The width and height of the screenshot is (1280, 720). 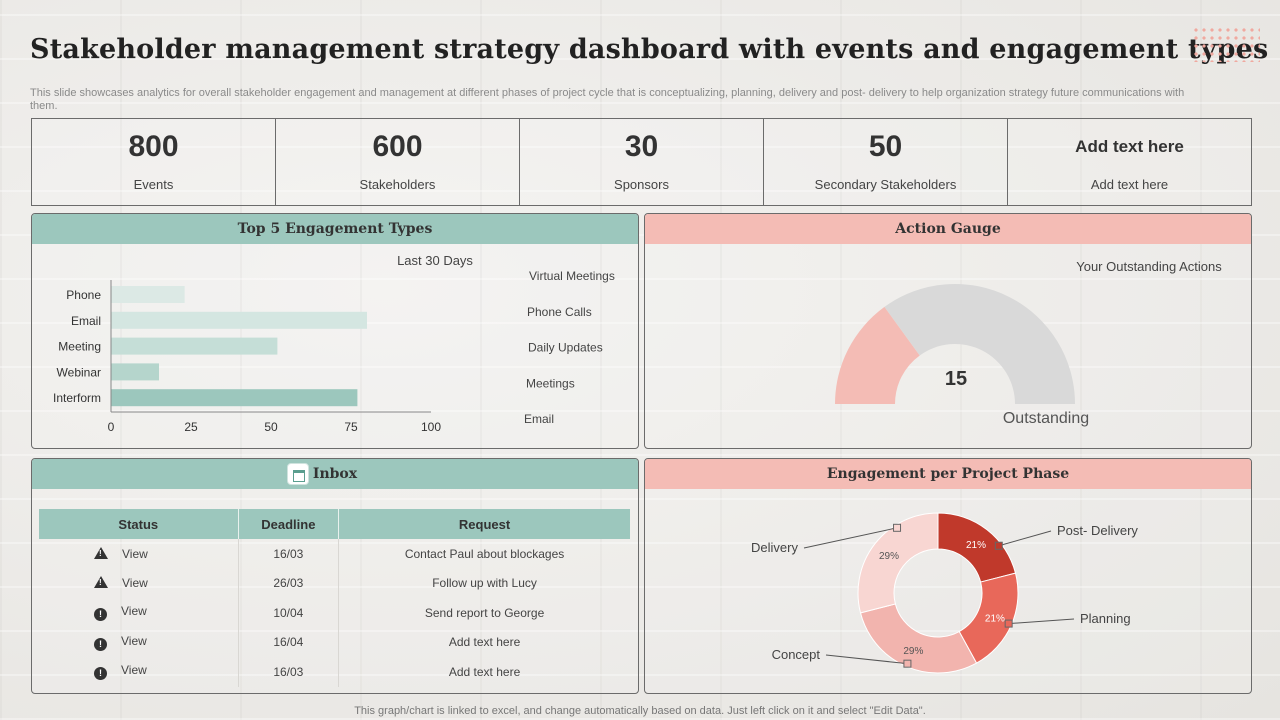 What do you see at coordinates (239, 320) in the screenshot?
I see `bar-email` at bounding box center [239, 320].